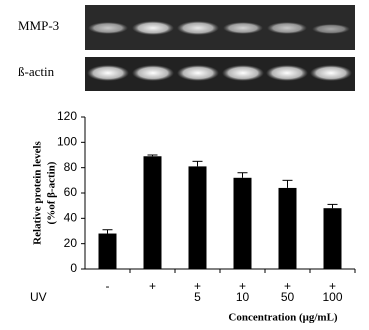 This screenshot has width=369, height=330. I want to click on mmp3-blot, so click(220, 27).